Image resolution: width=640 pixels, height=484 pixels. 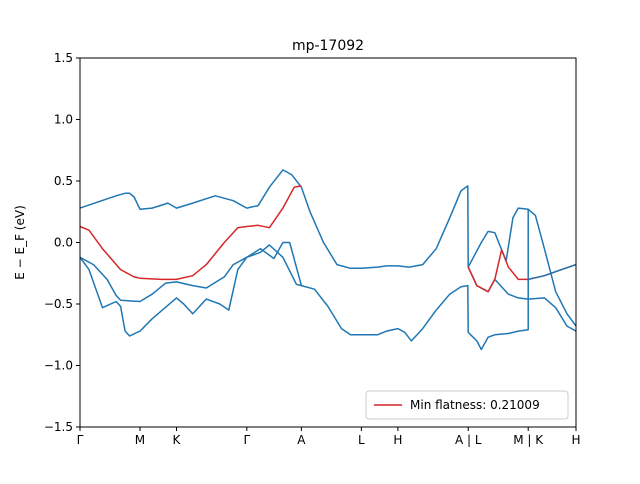 I want to click on y-tick-label: 1.5, so click(x=63, y=58).